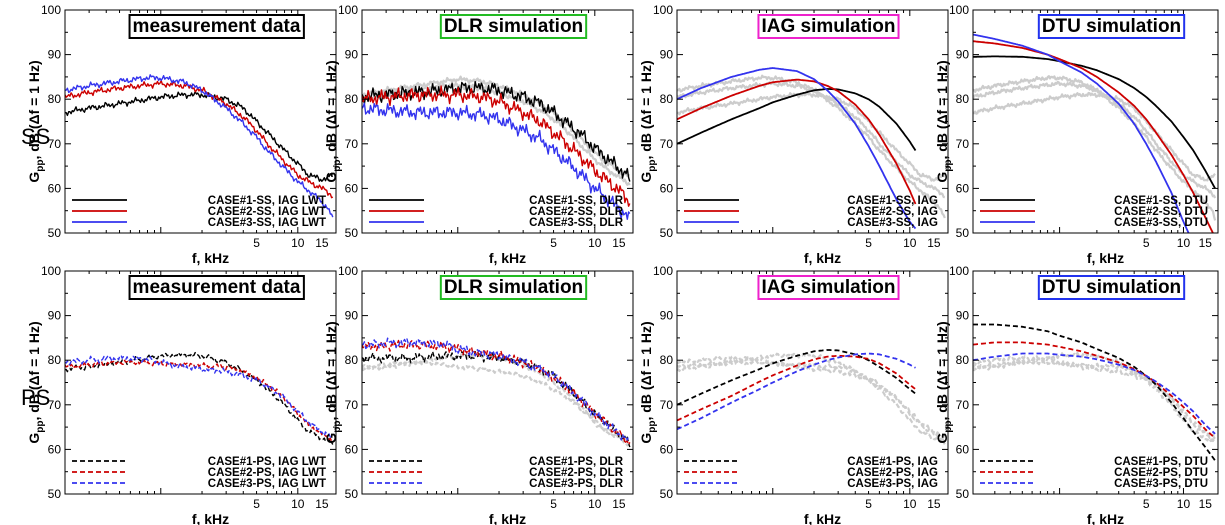 The width and height of the screenshot is (1225, 525). I want to click on legend-label: CASE#2-PS, IAG LWT, so click(267, 473).